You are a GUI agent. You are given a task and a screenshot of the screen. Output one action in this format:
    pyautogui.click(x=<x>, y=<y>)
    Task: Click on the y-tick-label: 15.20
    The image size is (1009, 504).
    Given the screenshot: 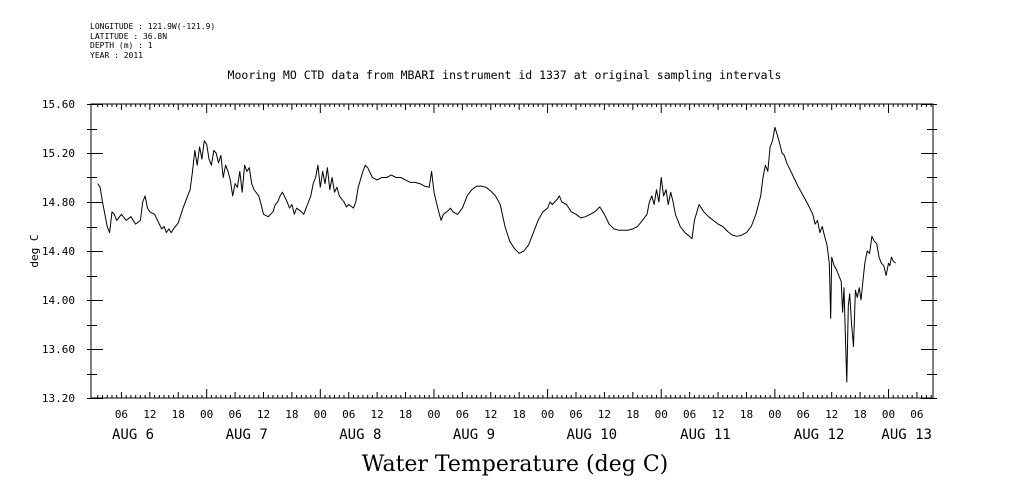 What is the action you would take?
    pyautogui.click(x=58, y=153)
    